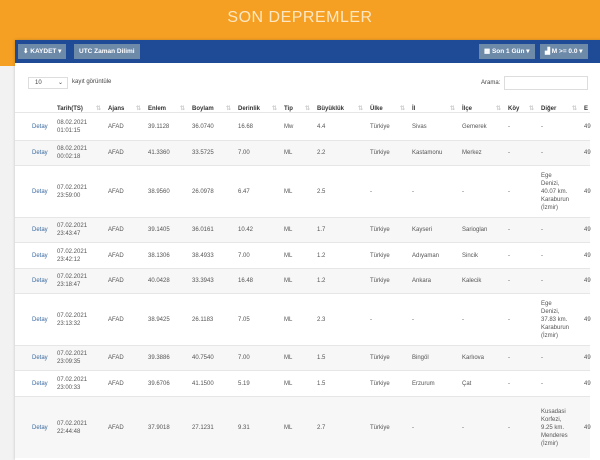 This screenshot has width=600, height=460. Describe the element at coordinates (244, 191) in the screenshot. I see `cell-depth: 6.47` at that location.